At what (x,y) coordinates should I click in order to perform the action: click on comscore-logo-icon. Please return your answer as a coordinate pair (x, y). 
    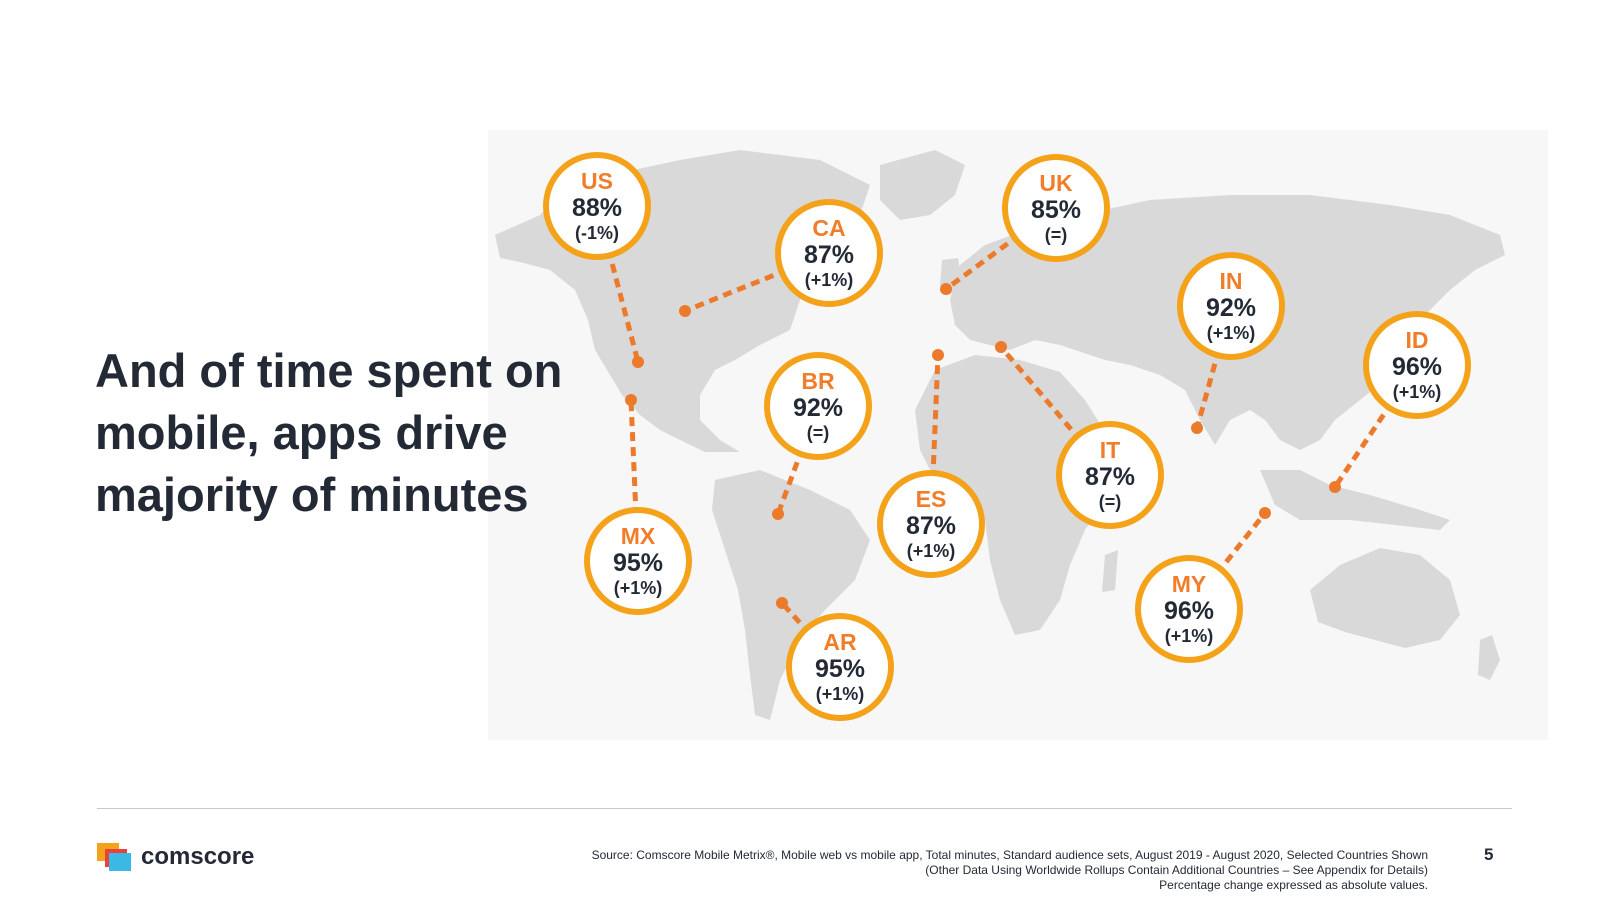
    Looking at the image, I should click on (114, 857).